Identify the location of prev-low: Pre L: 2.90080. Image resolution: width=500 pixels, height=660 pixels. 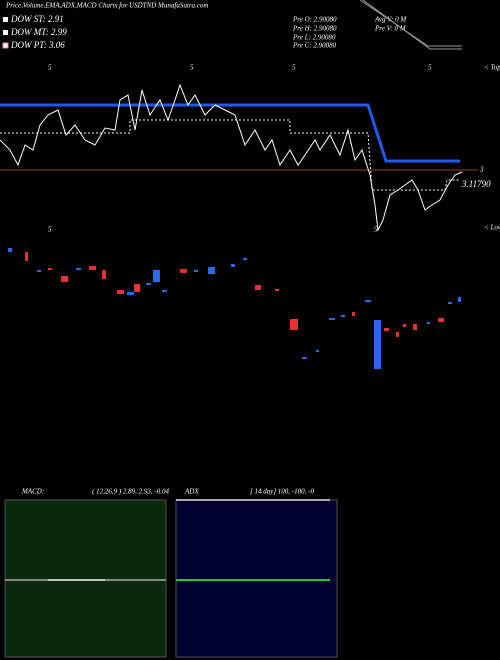
(314, 38).